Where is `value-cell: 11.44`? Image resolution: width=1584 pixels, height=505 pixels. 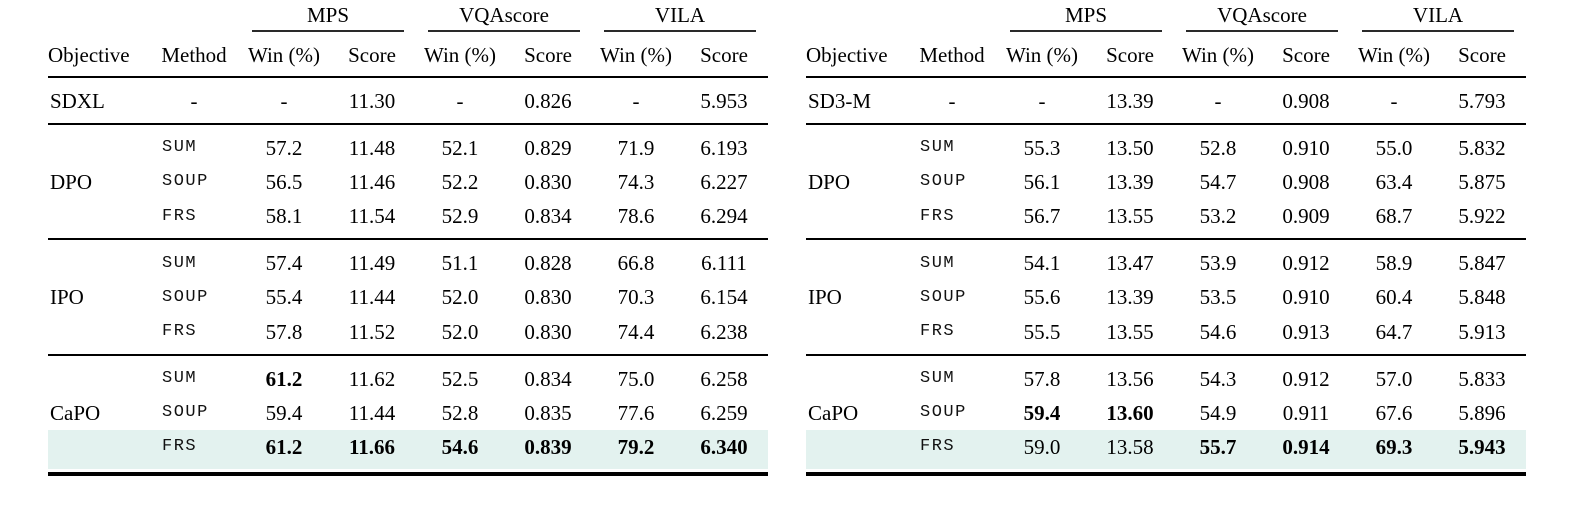 value-cell: 11.44 is located at coordinates (372, 297).